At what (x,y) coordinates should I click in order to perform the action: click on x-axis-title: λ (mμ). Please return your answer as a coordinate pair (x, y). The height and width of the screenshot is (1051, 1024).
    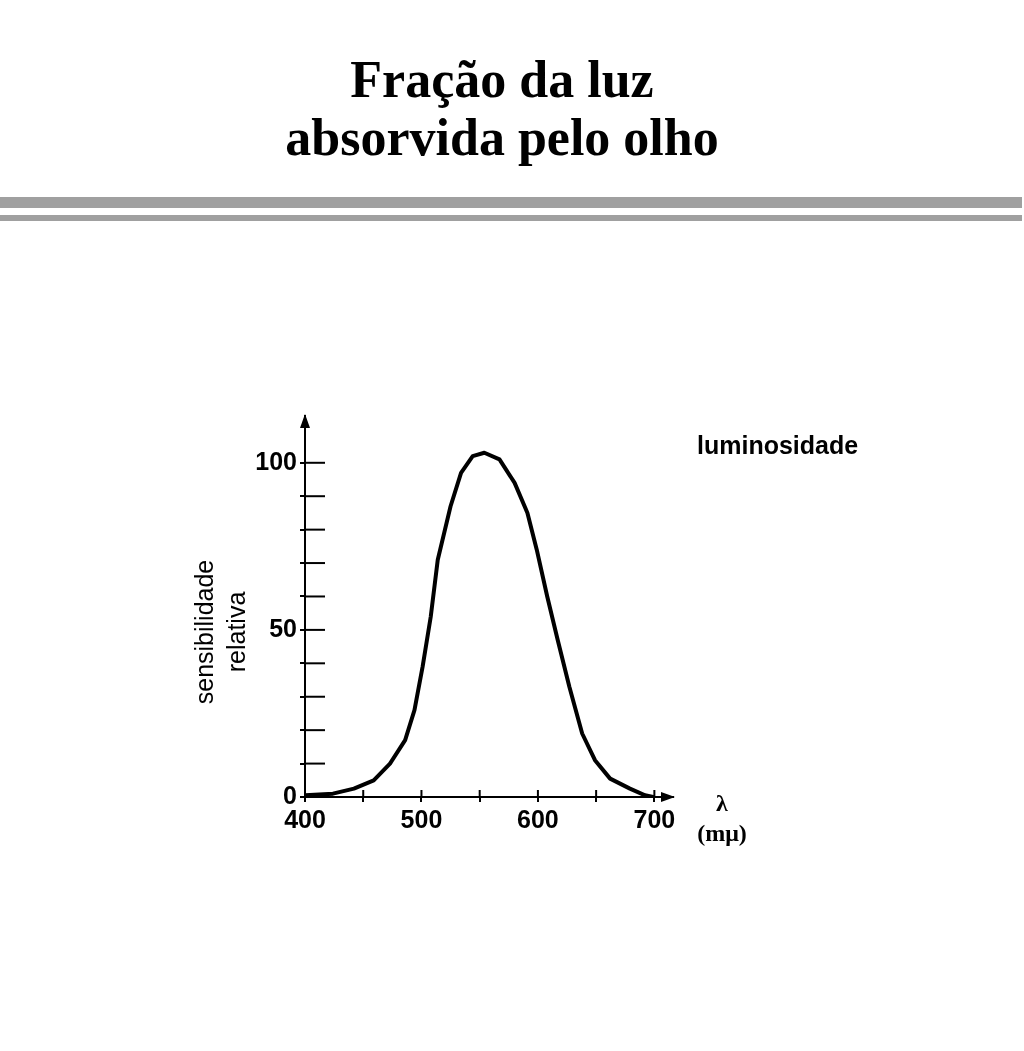
    Looking at the image, I should click on (722, 818).